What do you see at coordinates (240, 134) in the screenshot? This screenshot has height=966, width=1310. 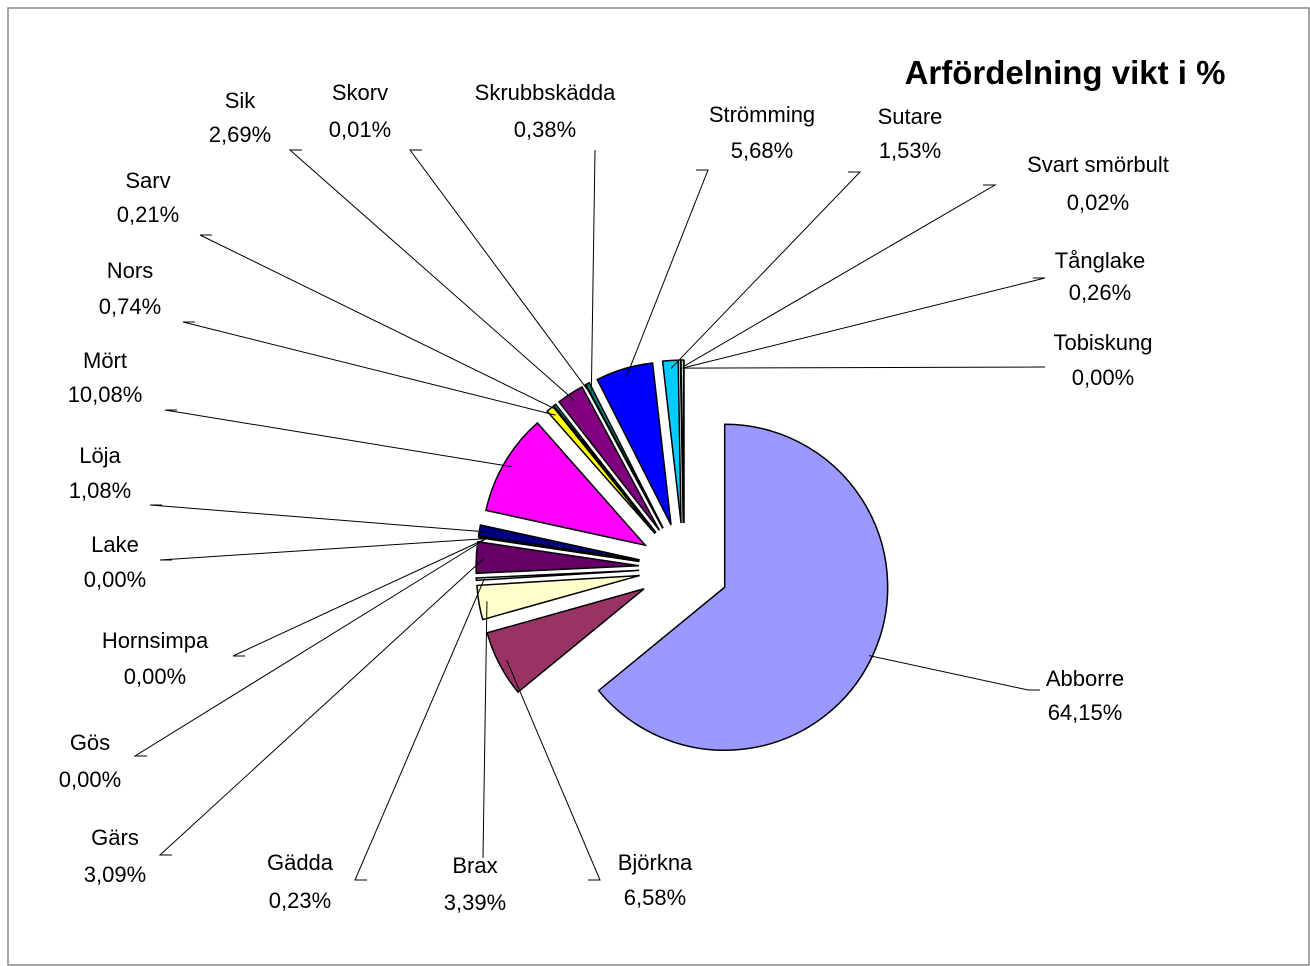 I see `slice-value-label: 2,69%` at bounding box center [240, 134].